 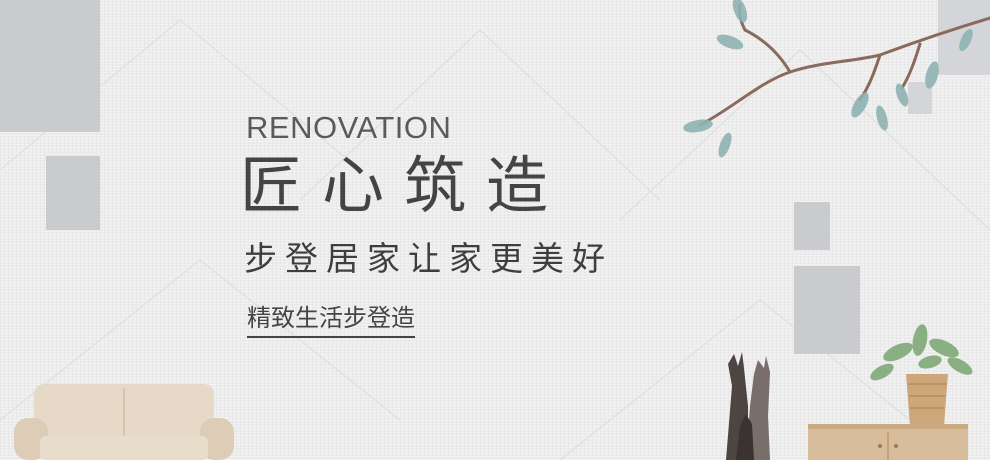 What do you see at coordinates (428, 258) in the screenshot?
I see `subtitle: 步登居家让家更美好` at bounding box center [428, 258].